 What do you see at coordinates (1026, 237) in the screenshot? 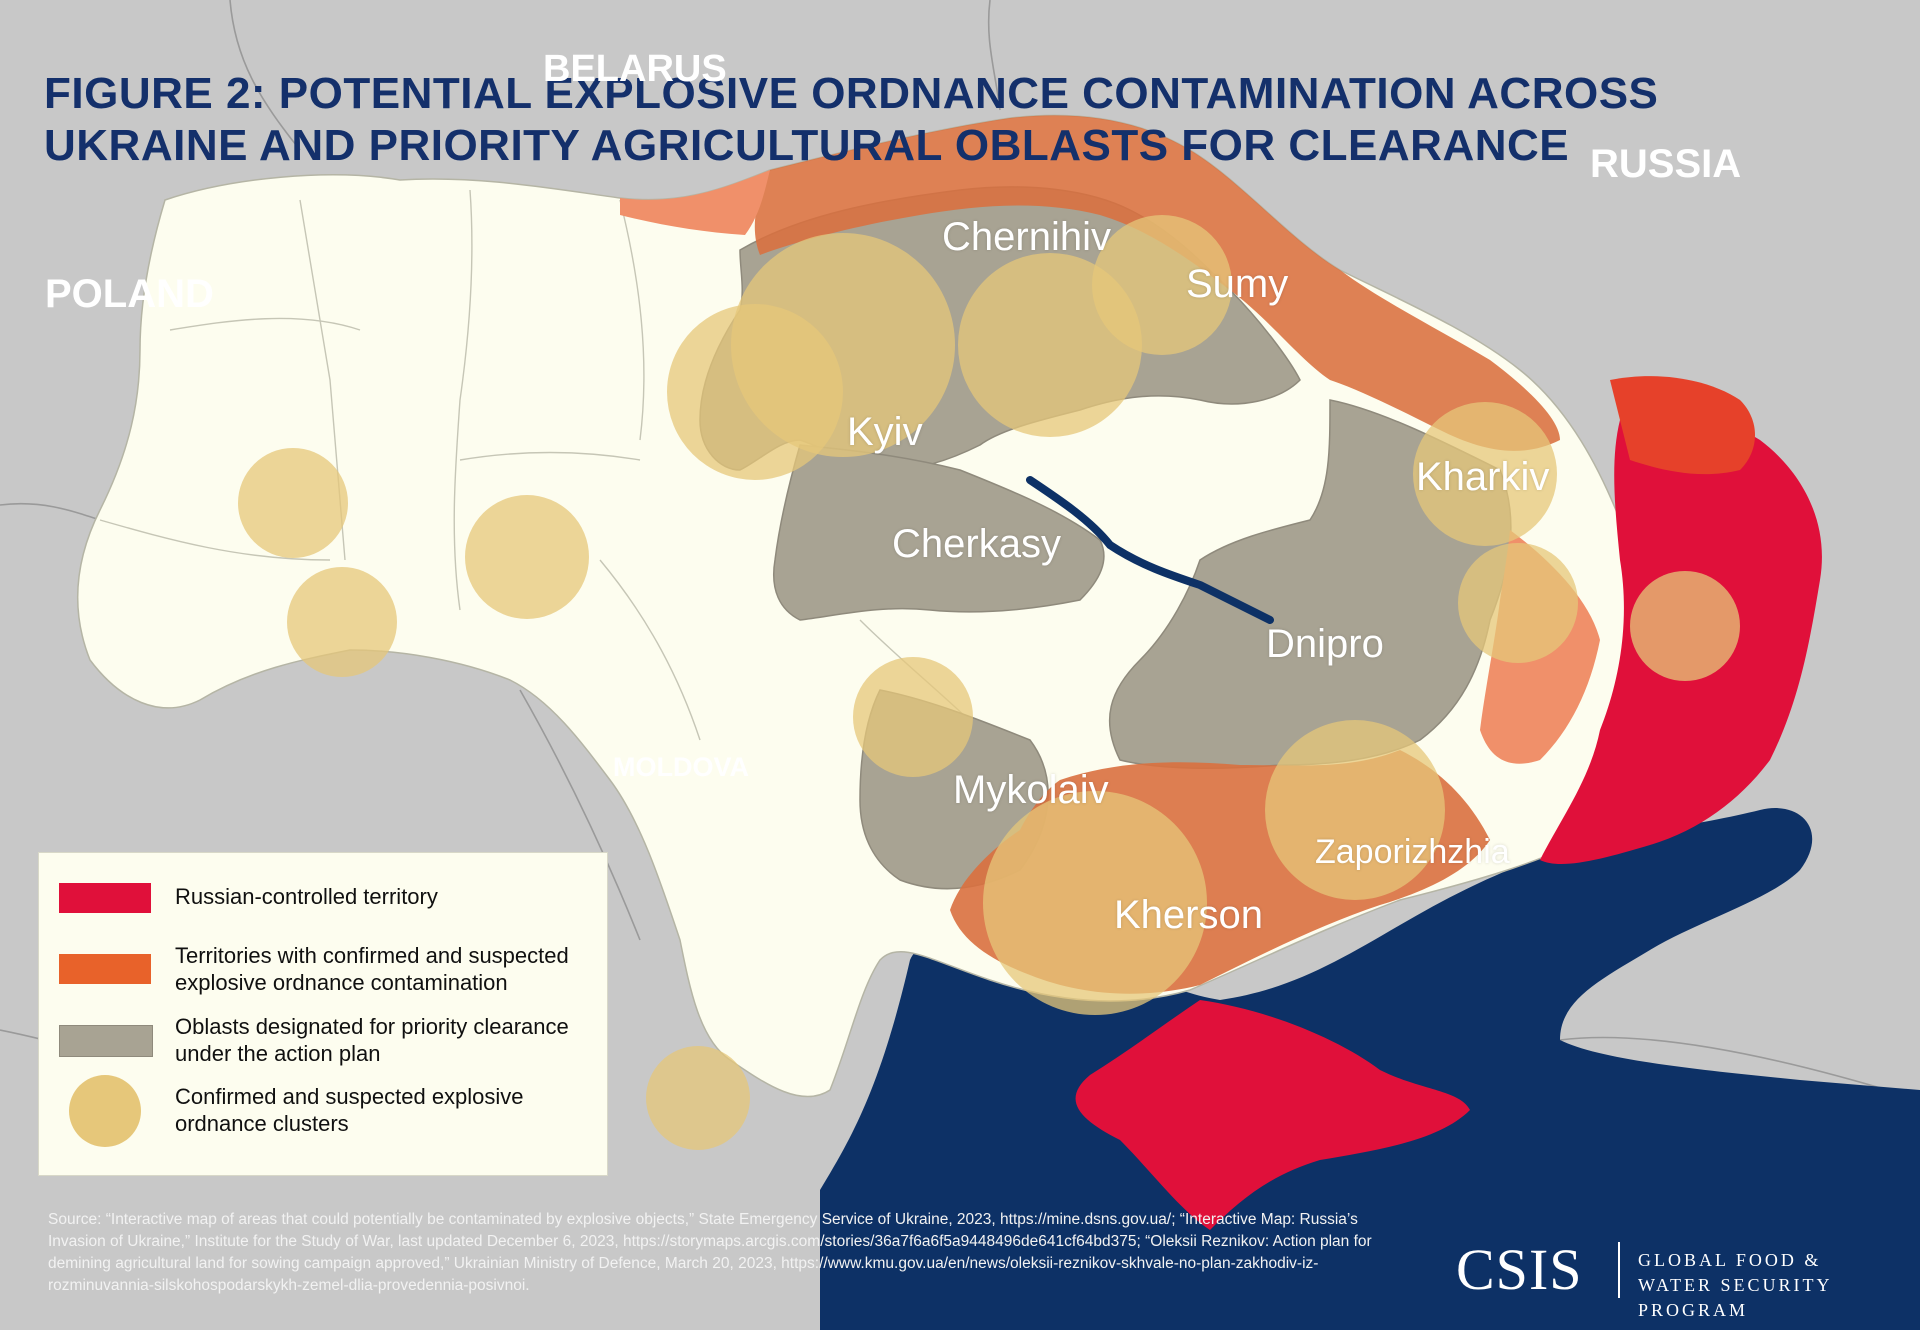
I see `oblast-label-chernihiv: Chernihiv` at bounding box center [1026, 237].